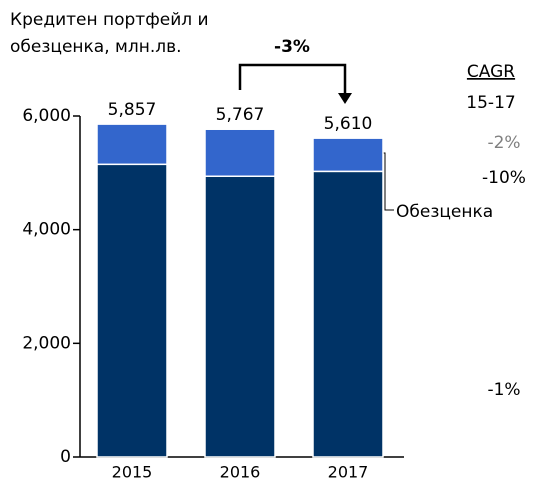  What do you see at coordinates (503, 390) in the screenshot?
I see `cagr-value: -1%` at bounding box center [503, 390].